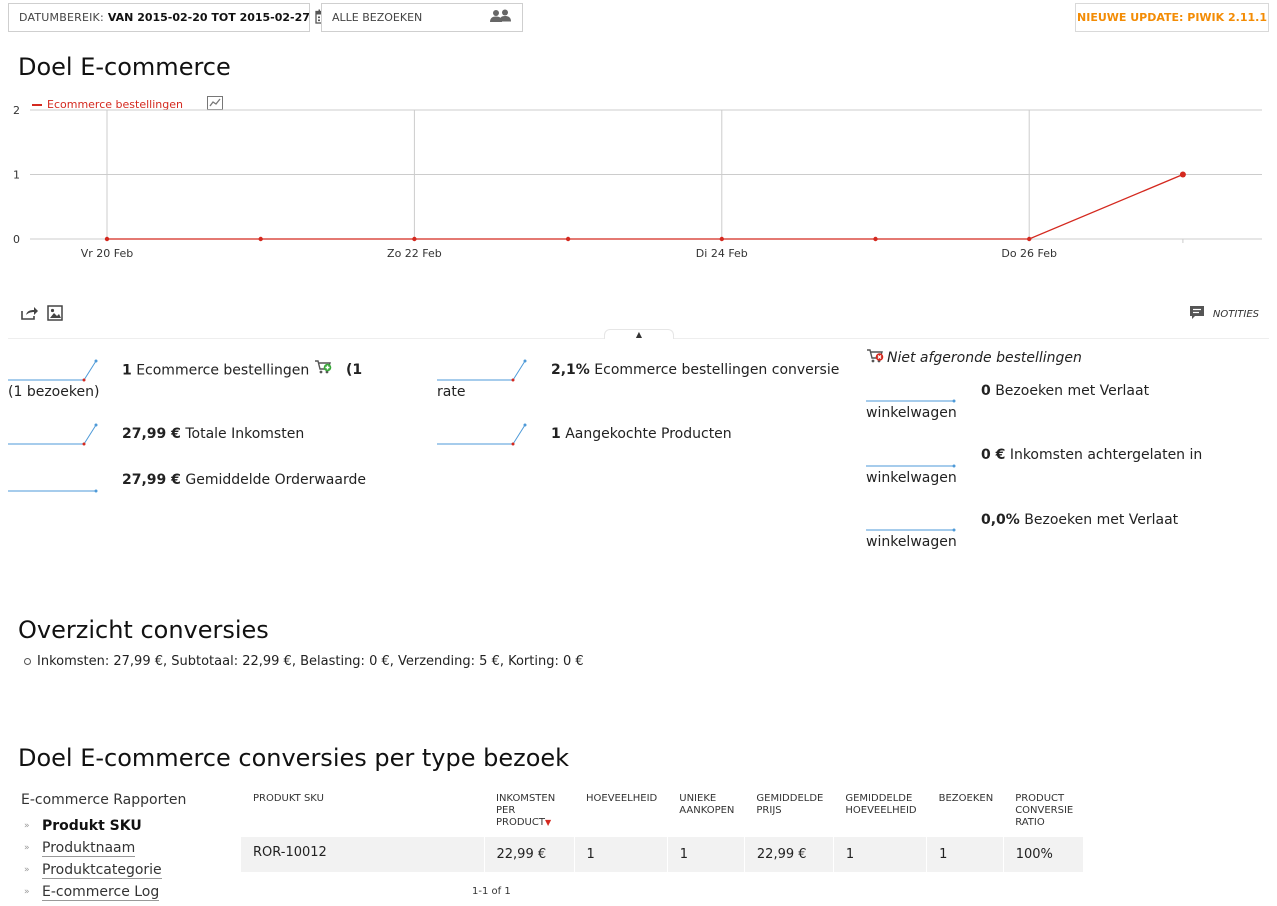 This screenshot has height=906, width=1277. I want to click on notes-label: NOTITIES, so click(1235, 314).